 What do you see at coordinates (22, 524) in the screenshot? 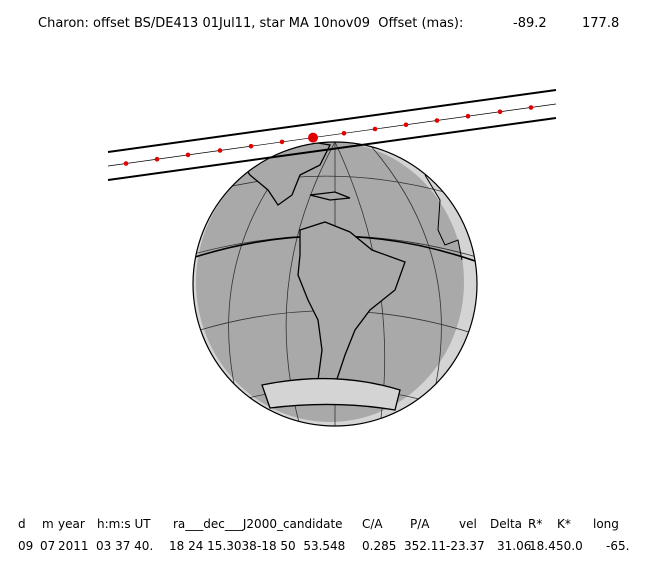
I see `column-header: d` at bounding box center [22, 524].